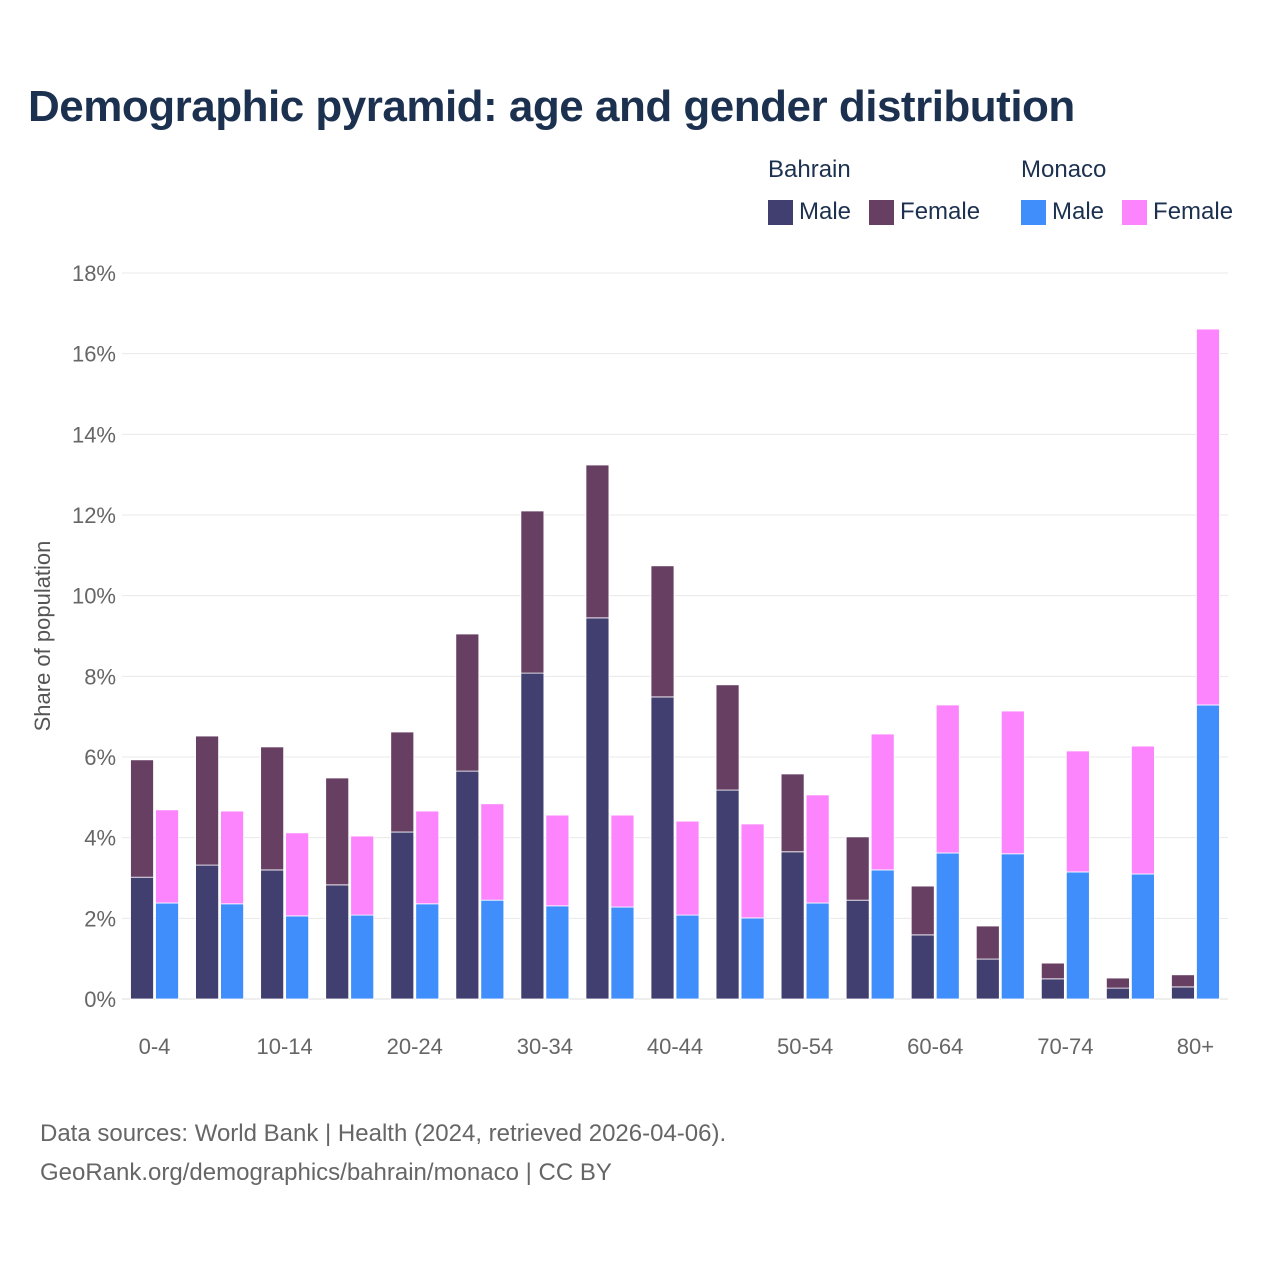  What do you see at coordinates (1064, 169) in the screenshot?
I see `legend-group-title: Monaco` at bounding box center [1064, 169].